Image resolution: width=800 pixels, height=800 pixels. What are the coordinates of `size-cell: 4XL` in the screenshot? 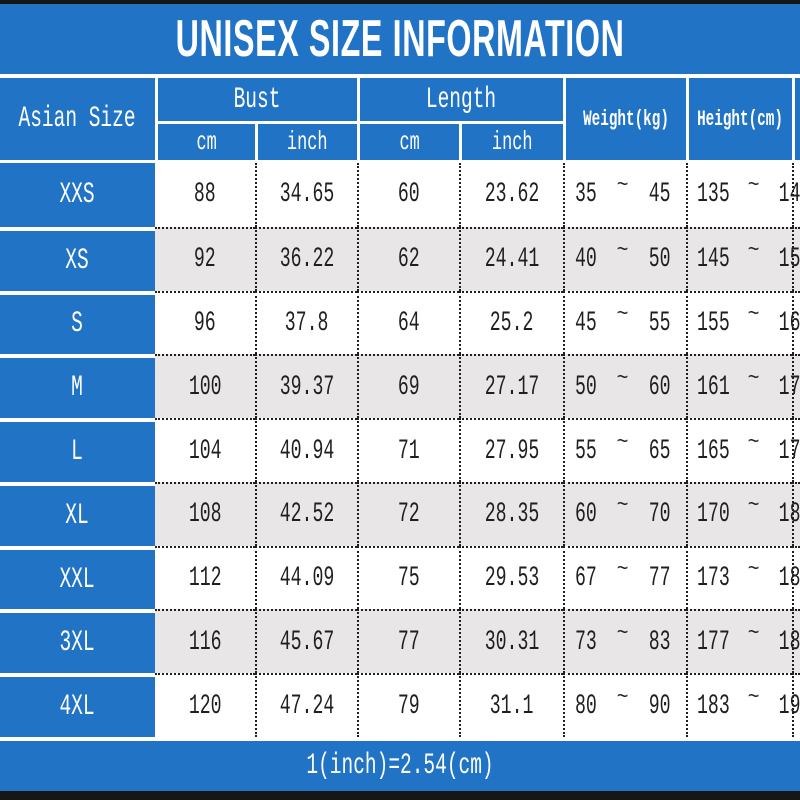 It's located at (77, 705).